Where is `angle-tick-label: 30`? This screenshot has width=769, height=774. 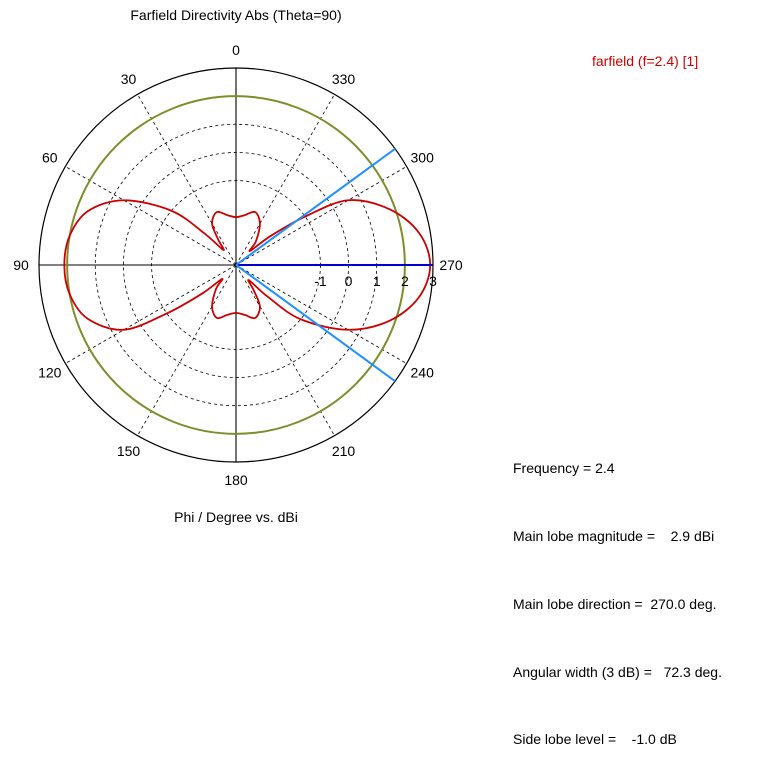
angle-tick-label: 30 is located at coordinates (129, 79).